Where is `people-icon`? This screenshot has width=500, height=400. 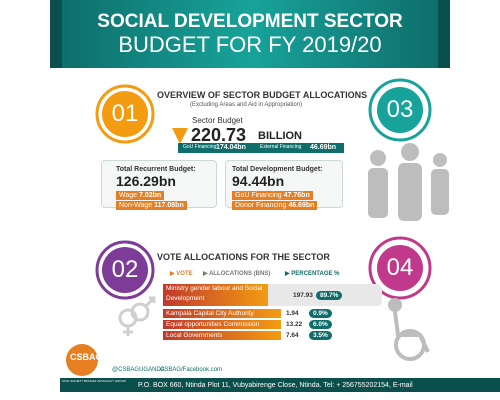 people-icon is located at coordinates (408, 182).